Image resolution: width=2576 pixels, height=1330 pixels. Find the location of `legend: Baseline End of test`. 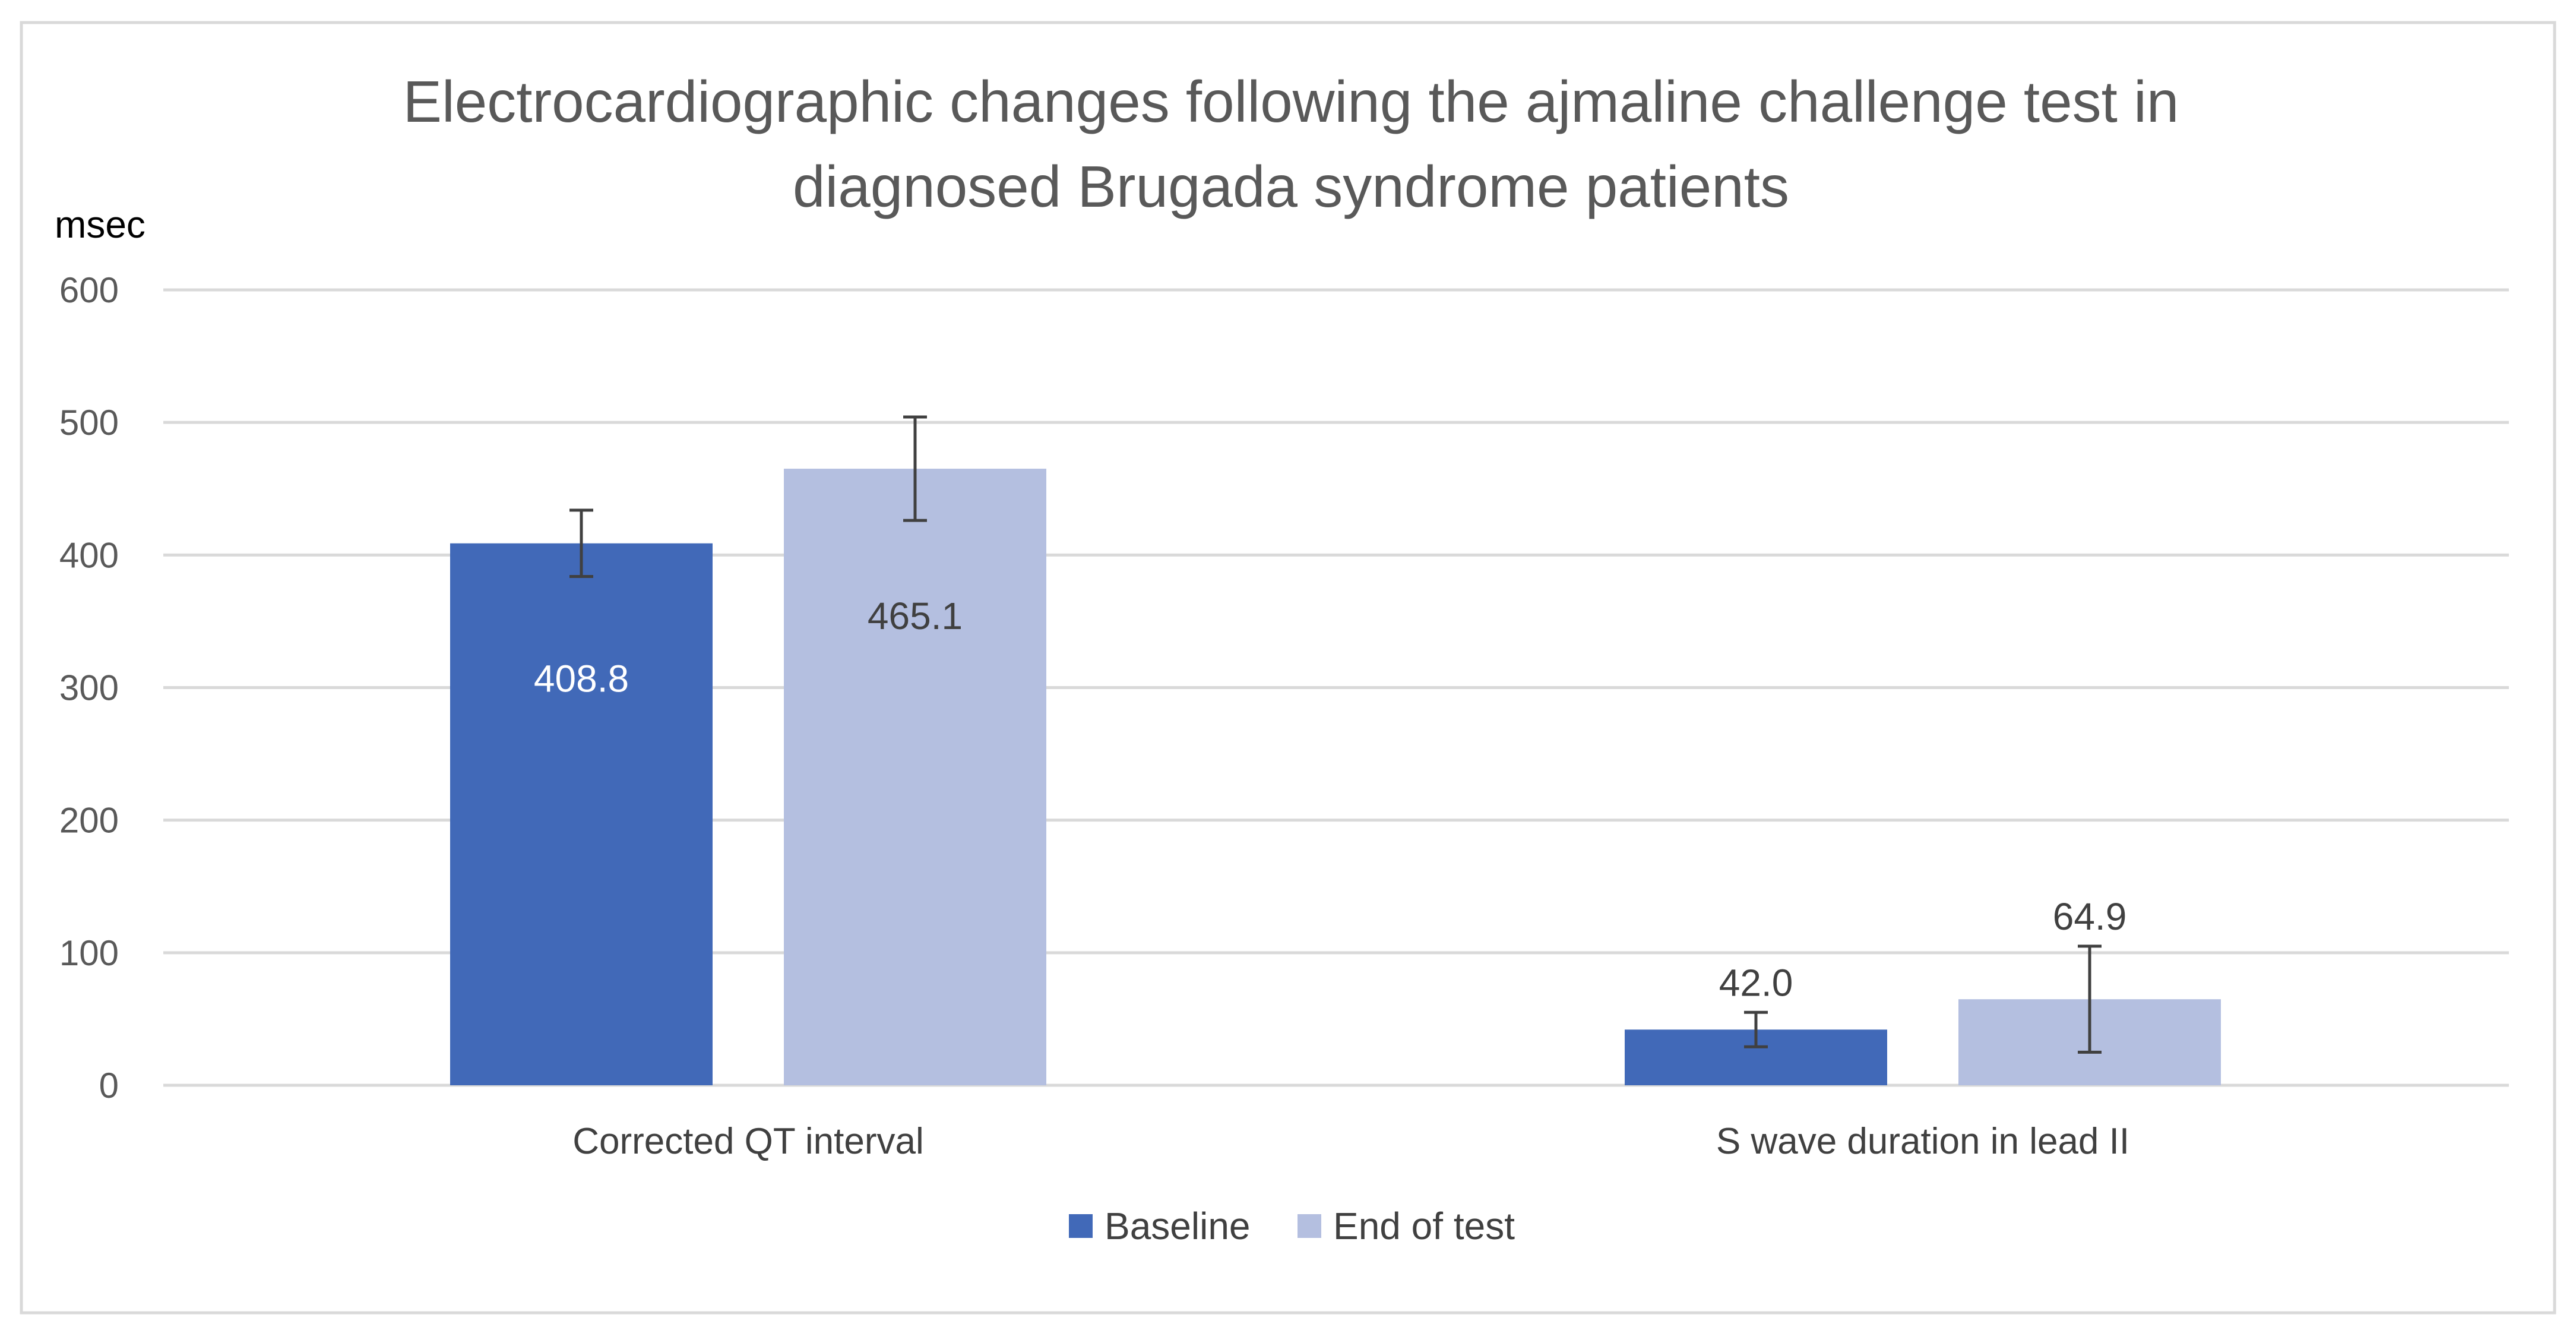

legend: Baseline End of test is located at coordinates (1292, 1226).